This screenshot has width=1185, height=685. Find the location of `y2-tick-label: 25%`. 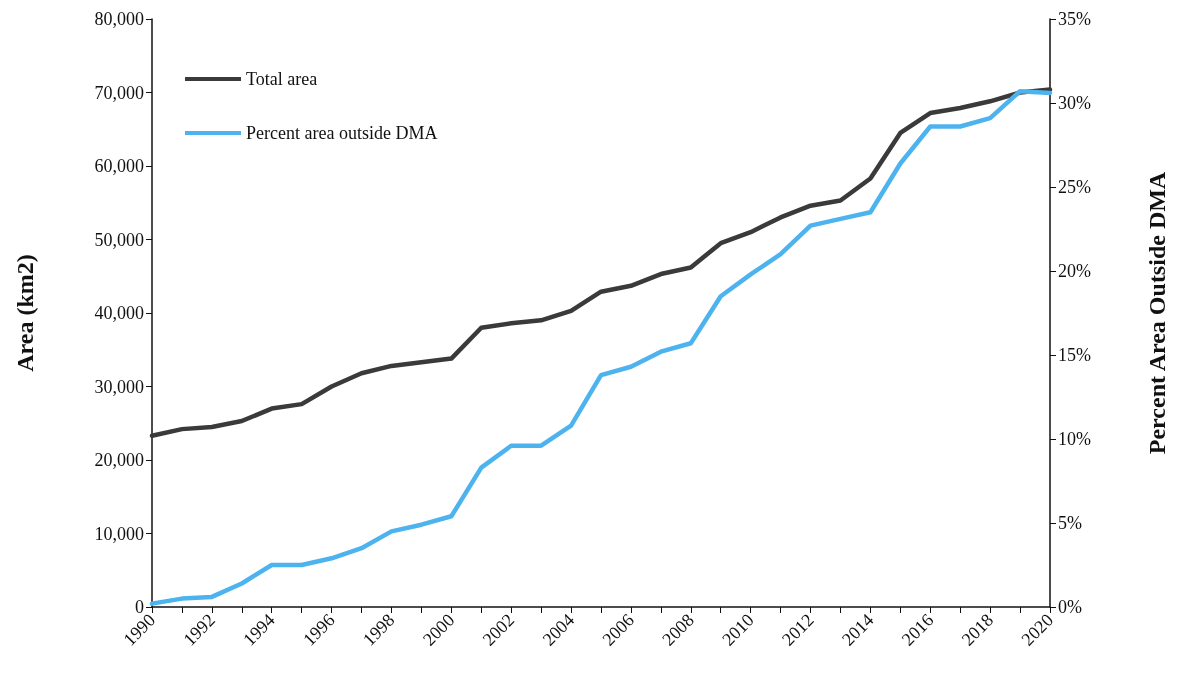

y2-tick-label: 25% is located at coordinates (1074, 187).